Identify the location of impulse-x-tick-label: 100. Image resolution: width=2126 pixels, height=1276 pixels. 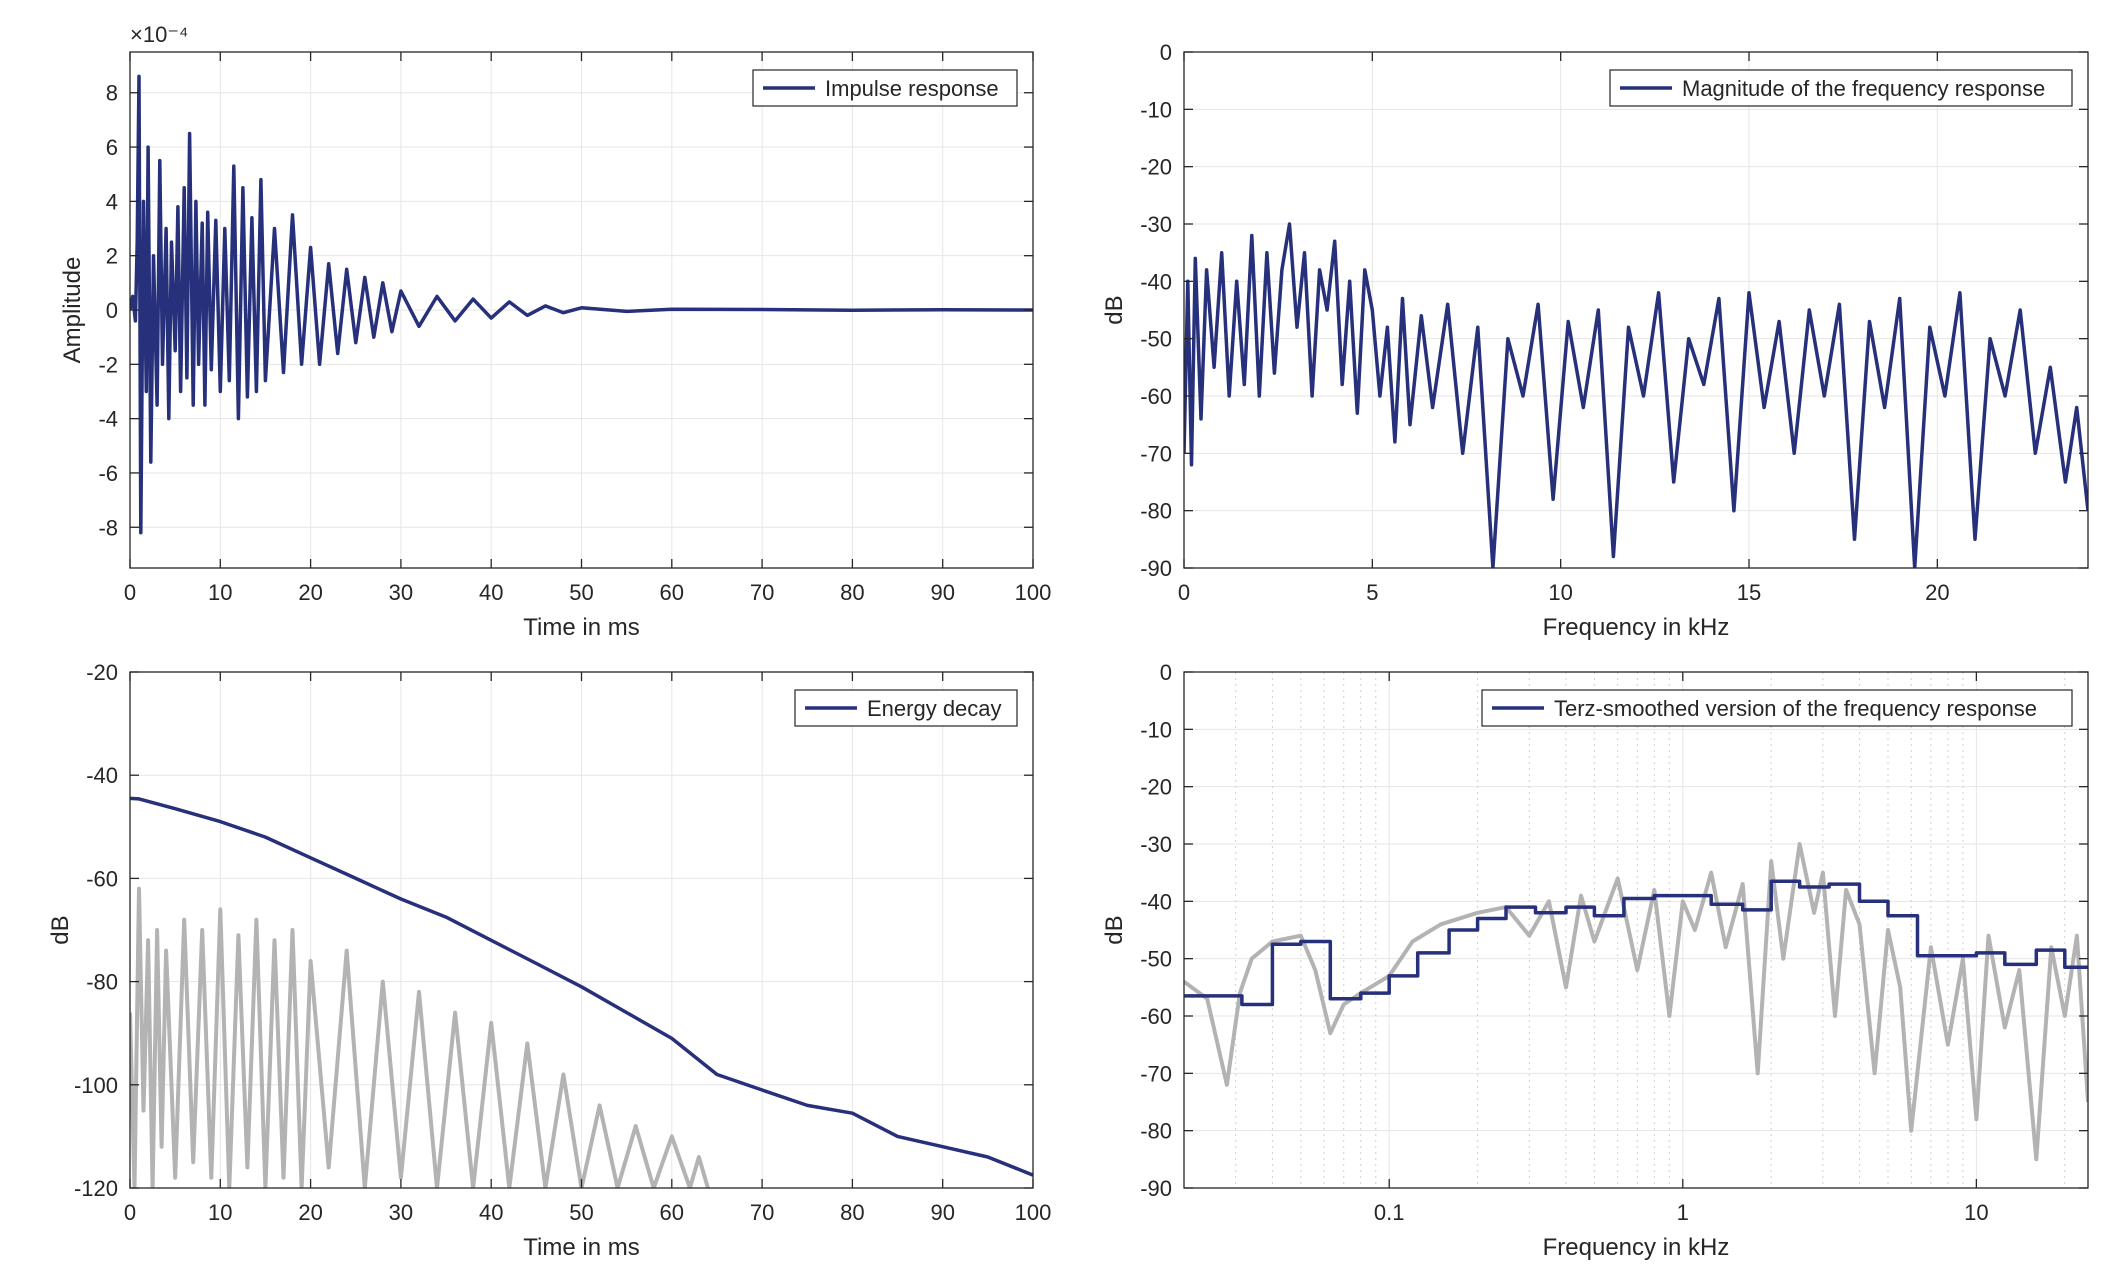
(1033, 592).